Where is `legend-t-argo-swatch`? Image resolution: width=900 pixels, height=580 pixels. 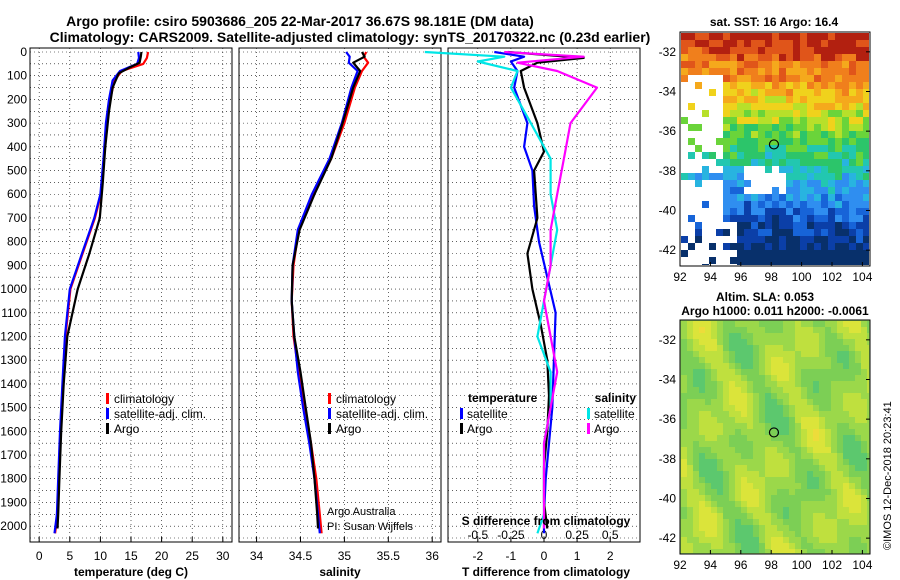
legend-t-argo-swatch is located at coordinates (461, 428).